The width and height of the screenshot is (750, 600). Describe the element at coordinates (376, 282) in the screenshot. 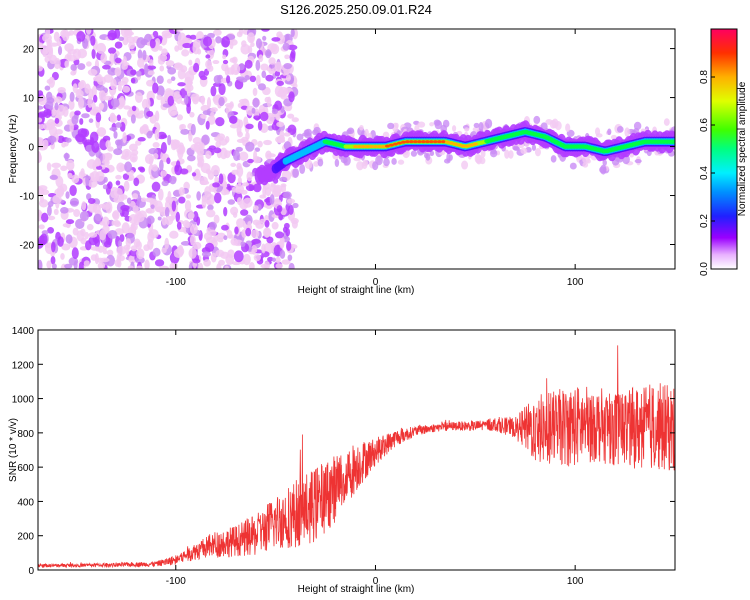

I see `spectrogram-x-tick-label: 0` at that location.